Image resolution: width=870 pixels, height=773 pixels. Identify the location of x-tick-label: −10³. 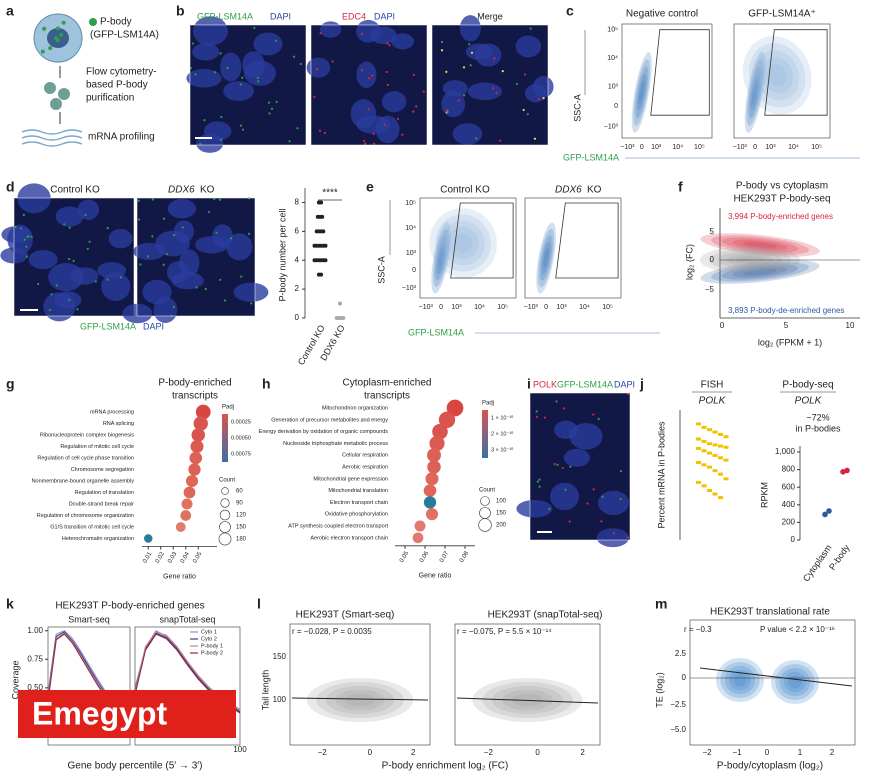
(426, 307).